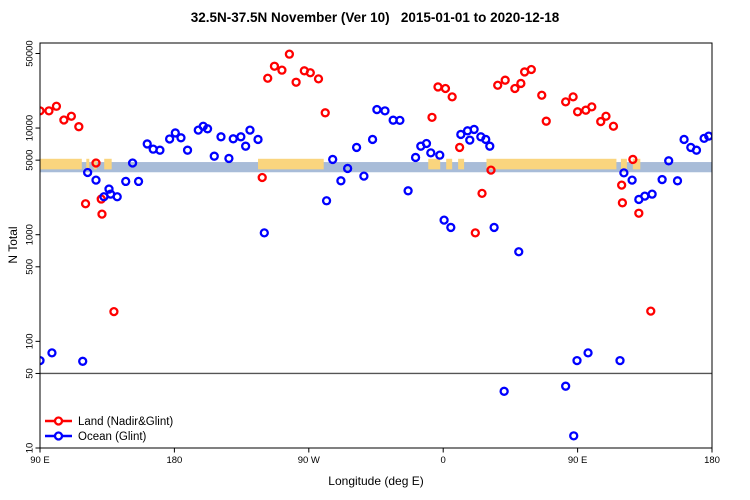 The width and height of the screenshot is (750, 500). What do you see at coordinates (30, 373) in the screenshot?
I see `y-tick-label: 50` at bounding box center [30, 373].